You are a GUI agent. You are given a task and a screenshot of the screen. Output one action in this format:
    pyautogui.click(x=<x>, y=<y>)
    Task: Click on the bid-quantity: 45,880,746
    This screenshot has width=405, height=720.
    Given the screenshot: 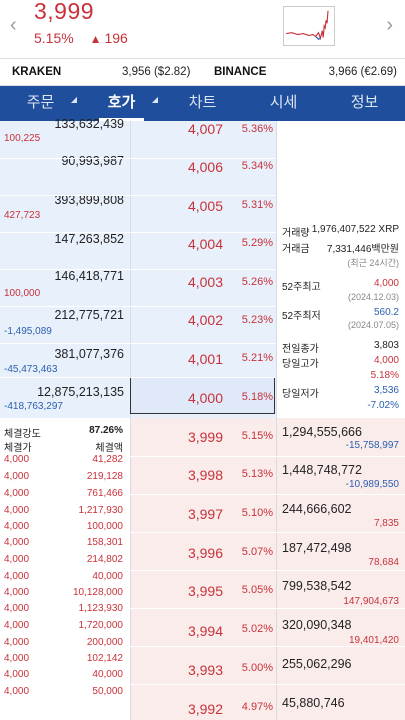 What is the action you would take?
    pyautogui.click(x=313, y=703)
    